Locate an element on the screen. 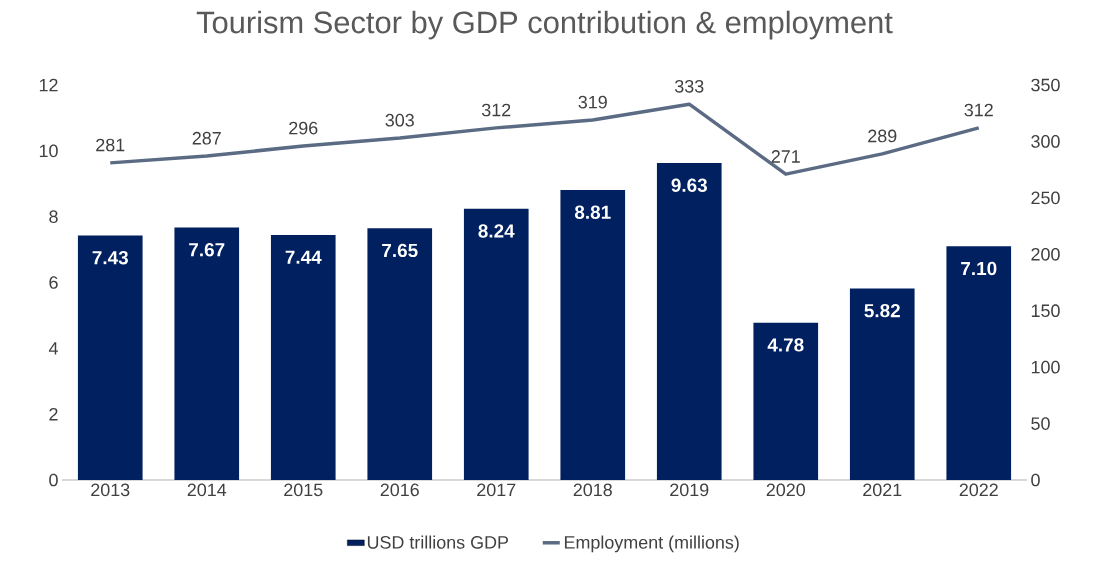  data-label: 9.63 is located at coordinates (689, 185).